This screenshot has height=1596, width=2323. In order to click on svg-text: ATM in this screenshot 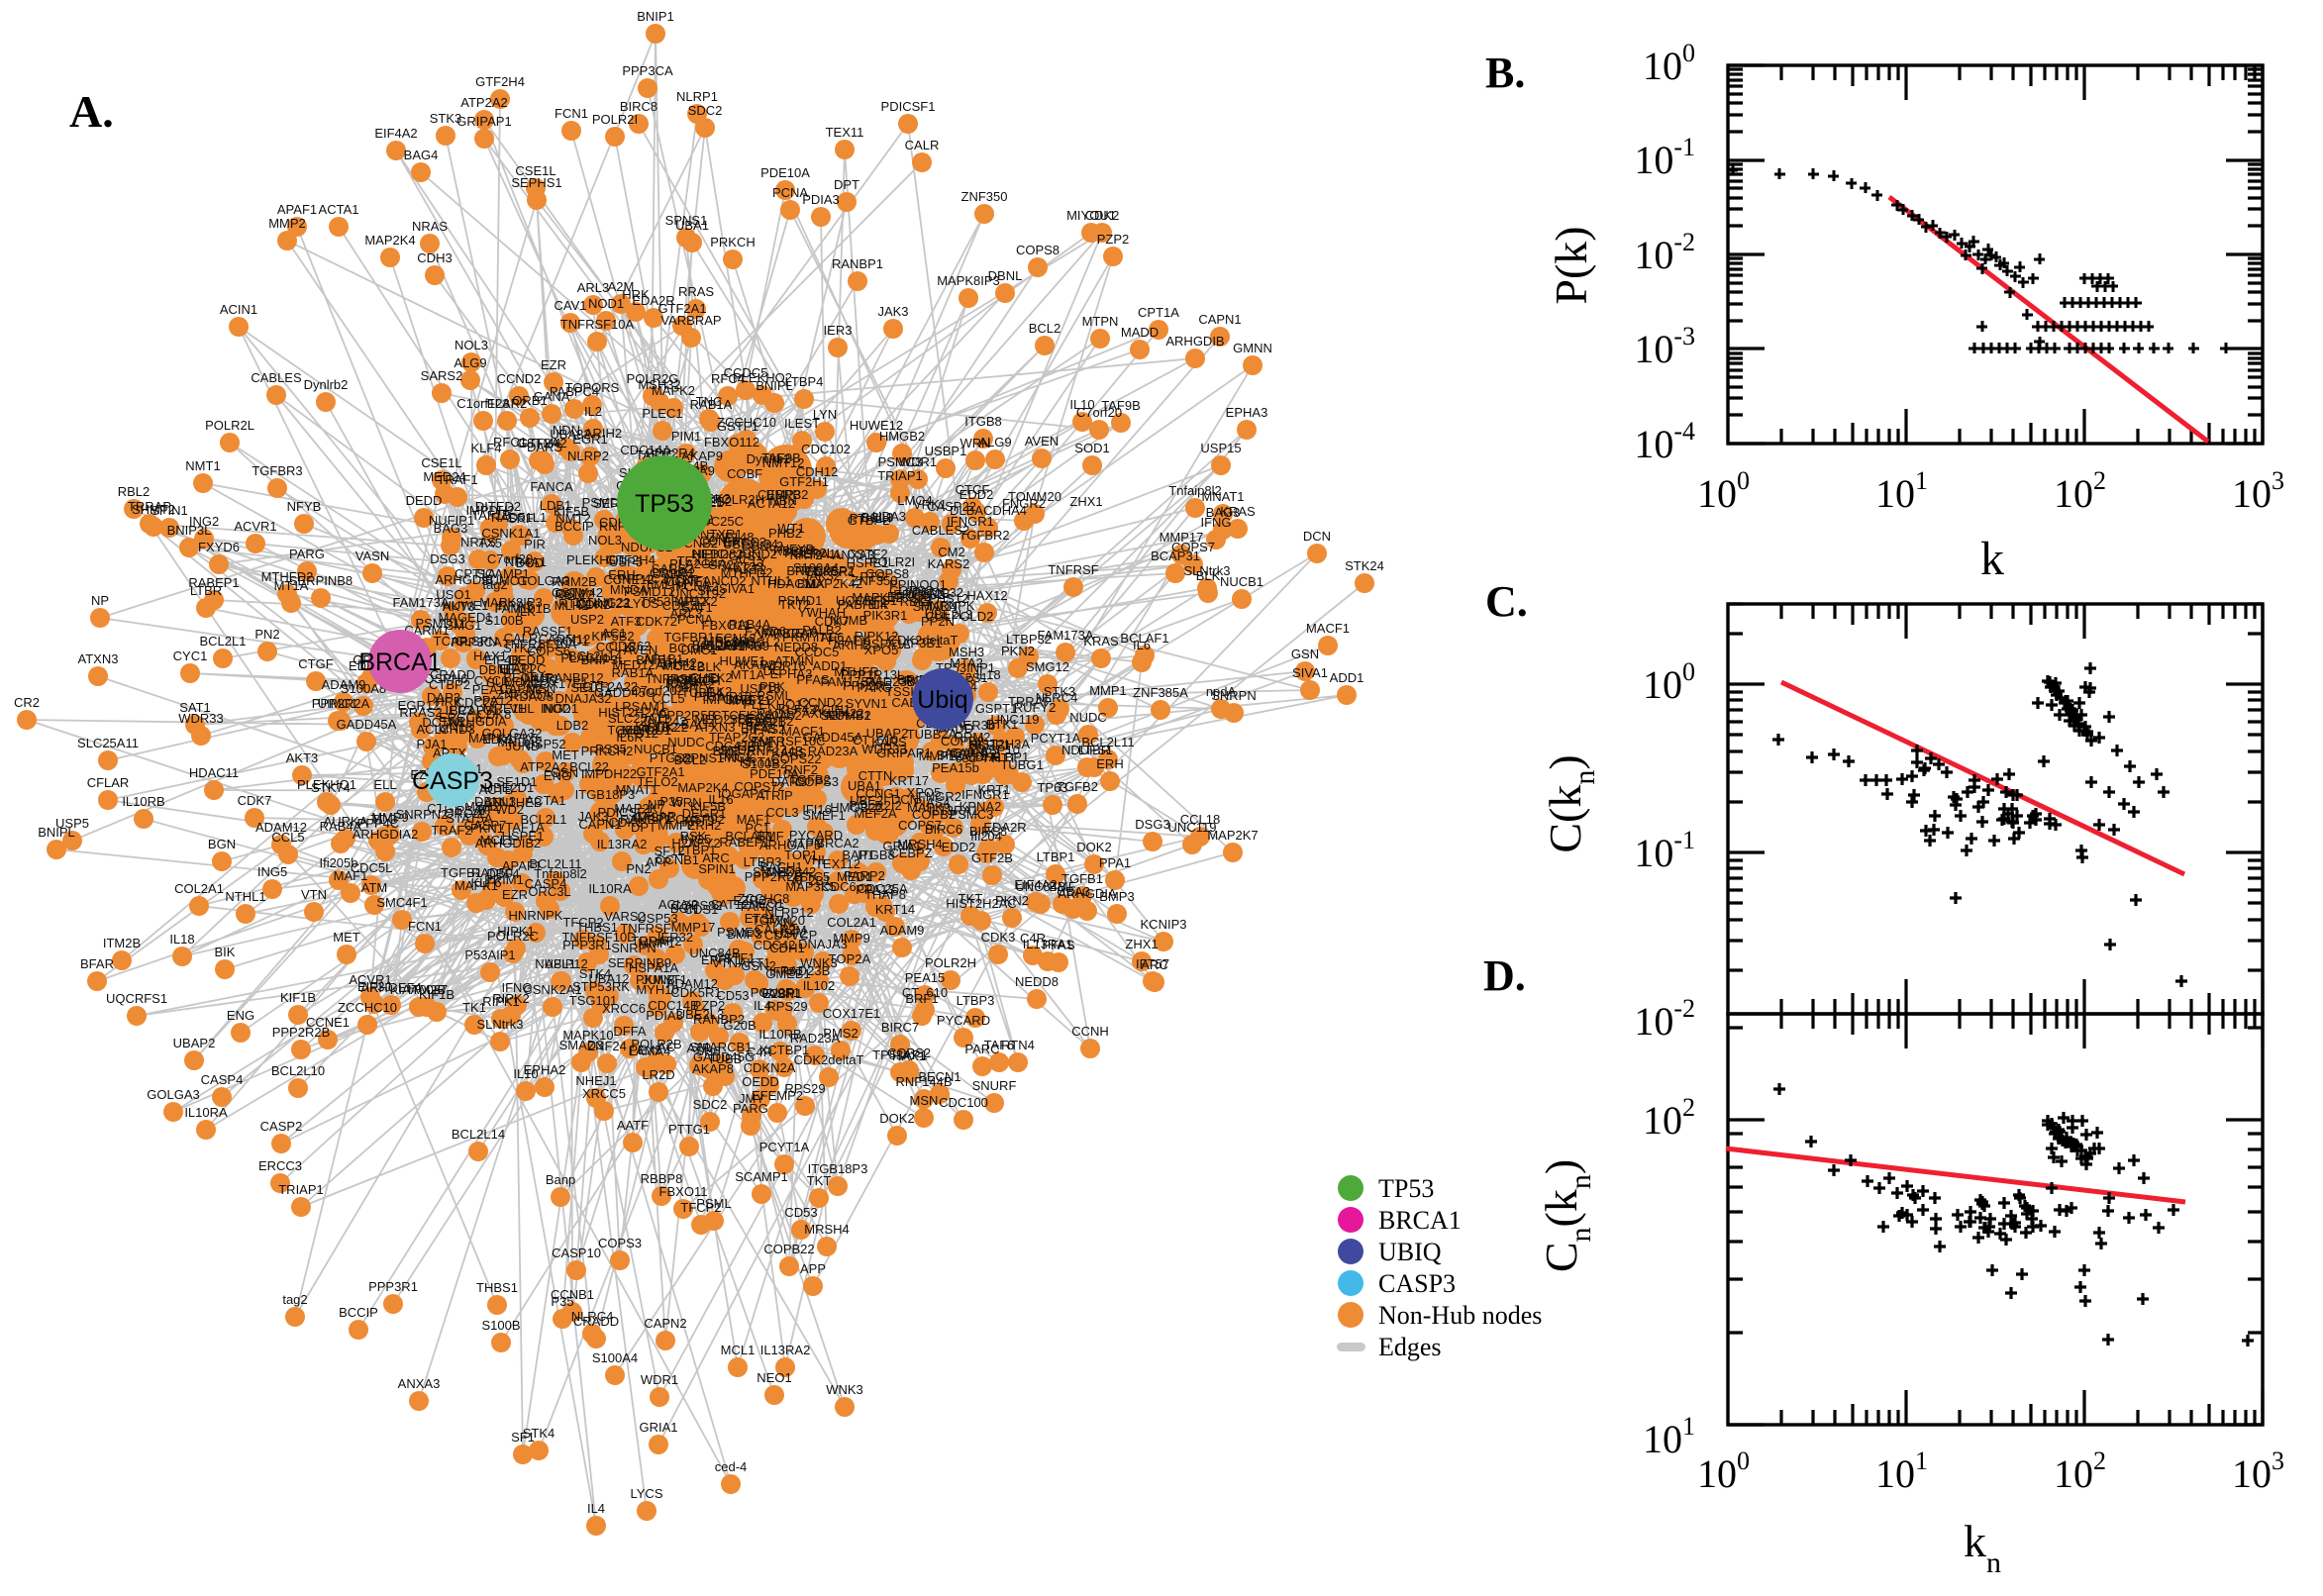, I will do `click(374, 887)`.